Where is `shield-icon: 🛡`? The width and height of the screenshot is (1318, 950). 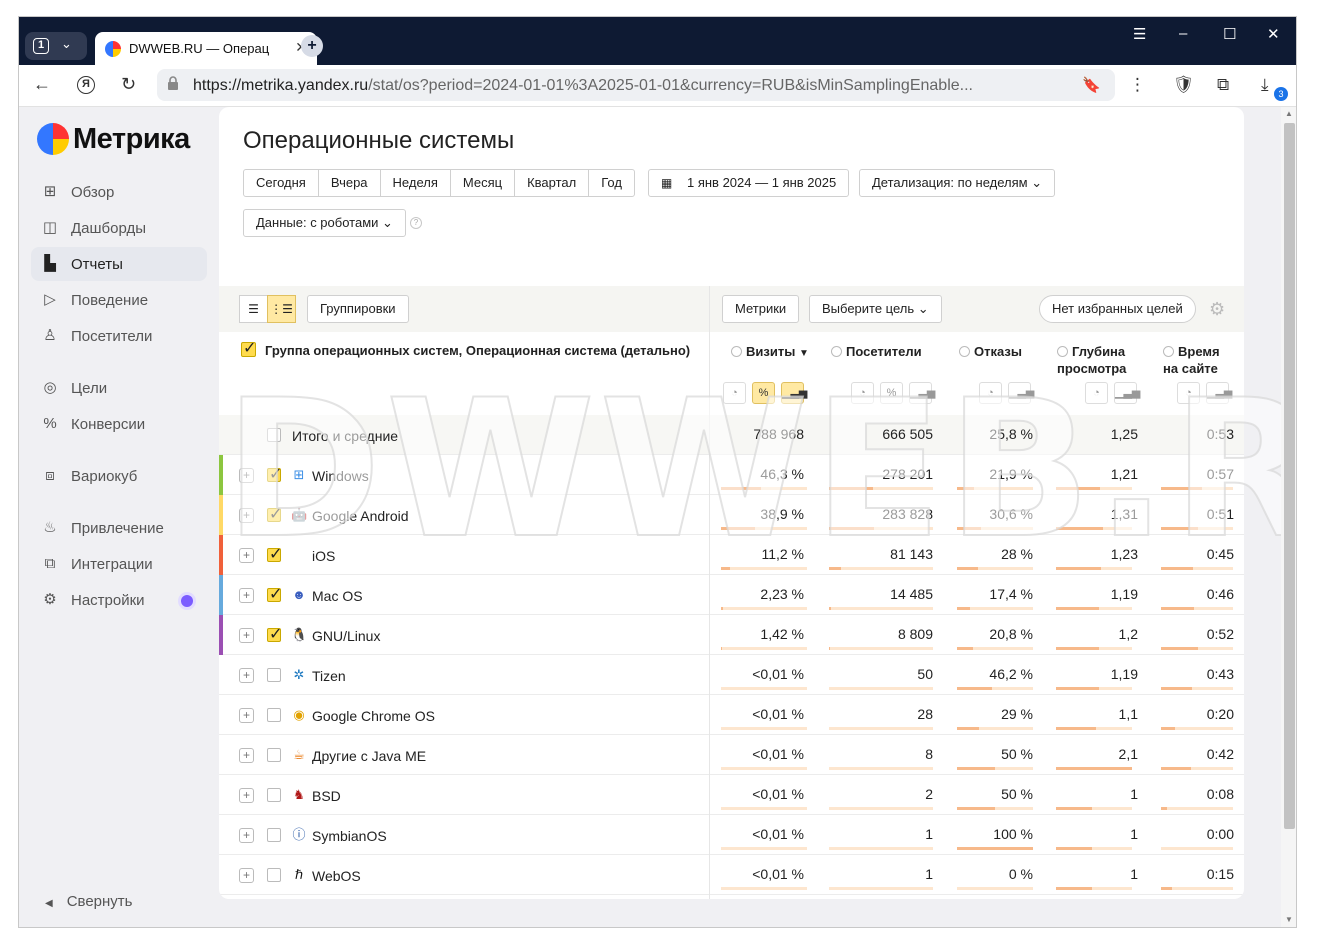
shield-icon: 🛡 is located at coordinates (1184, 84).